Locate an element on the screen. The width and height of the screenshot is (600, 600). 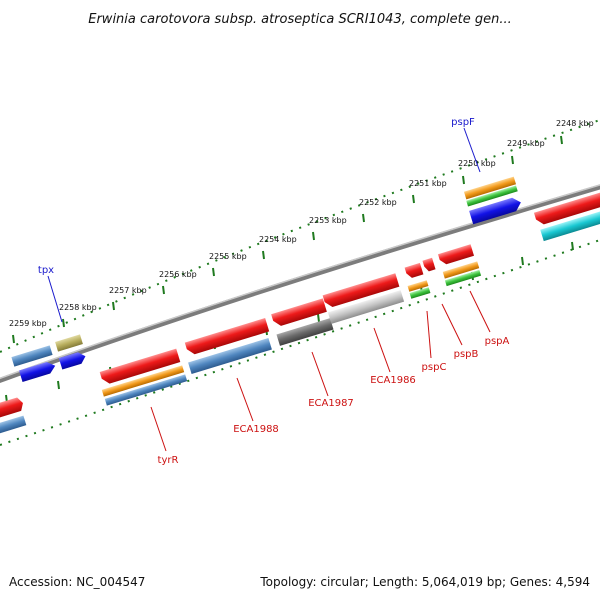
gene-label-pspF: pspF is located at coordinates (463, 122).